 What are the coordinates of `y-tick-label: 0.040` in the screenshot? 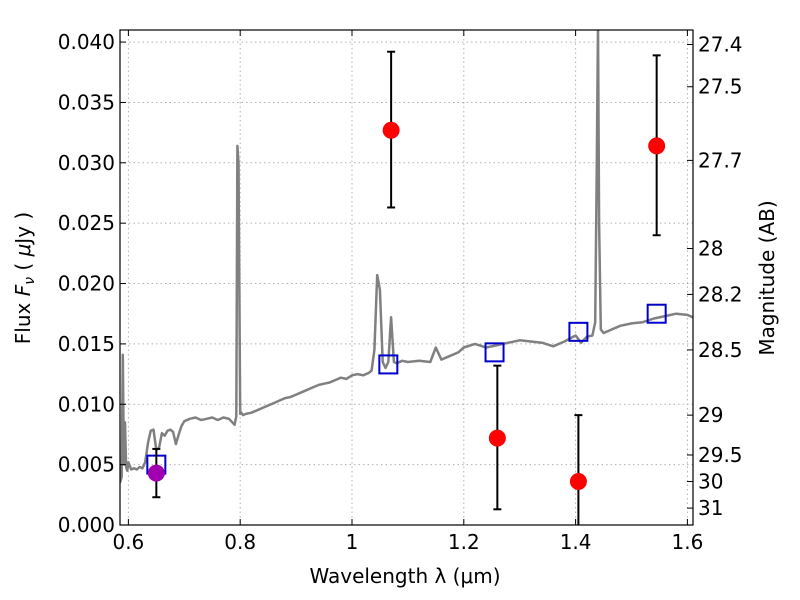 It's located at (86, 42).